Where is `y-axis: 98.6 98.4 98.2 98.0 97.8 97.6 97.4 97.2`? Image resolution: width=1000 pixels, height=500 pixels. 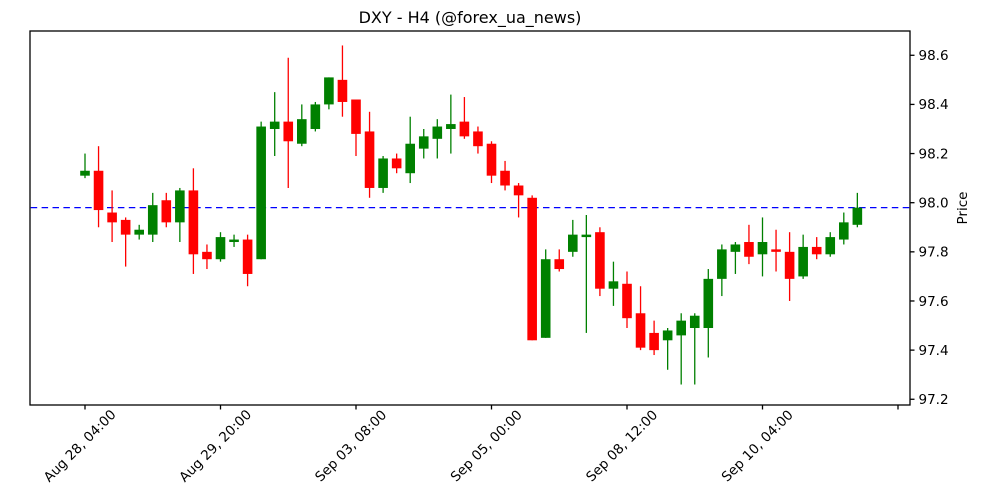 y-axis: 98.6 98.4 98.2 98.0 97.8 97.6 97.4 97.2 is located at coordinates (929, 228).